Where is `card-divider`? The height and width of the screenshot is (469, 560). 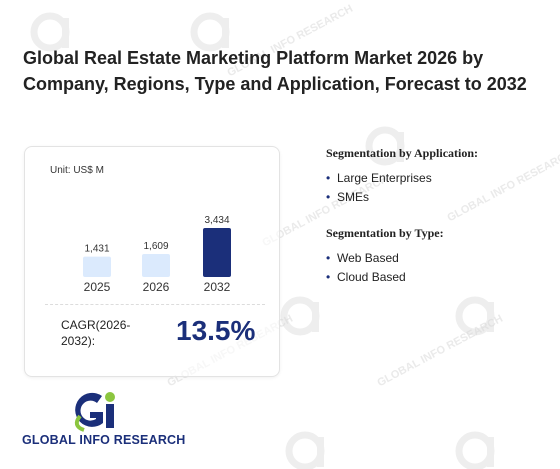 card-divider is located at coordinates (155, 304).